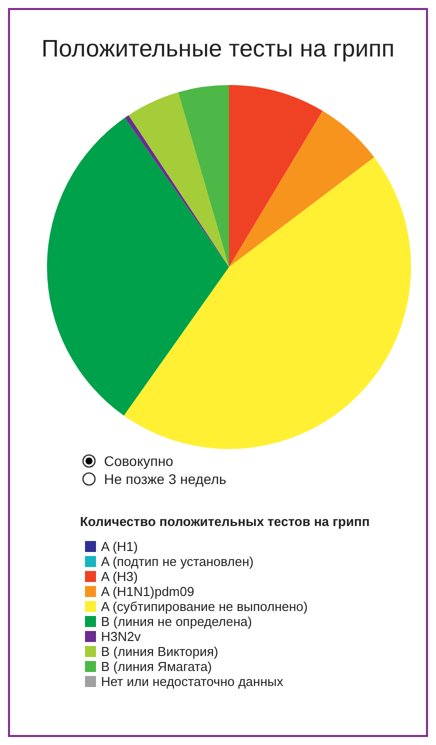 This screenshot has width=436, height=745. I want to click on legend-label: A (субтипирование не выполнено), so click(204, 606).